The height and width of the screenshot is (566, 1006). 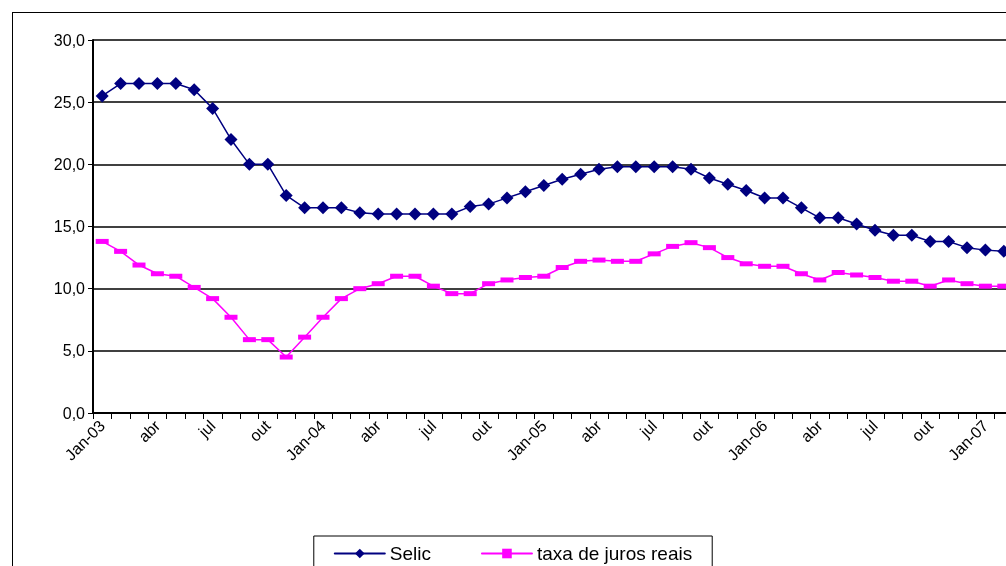 What do you see at coordinates (69, 226) in the screenshot?
I see `y-tick-label: 15,0` at bounding box center [69, 226].